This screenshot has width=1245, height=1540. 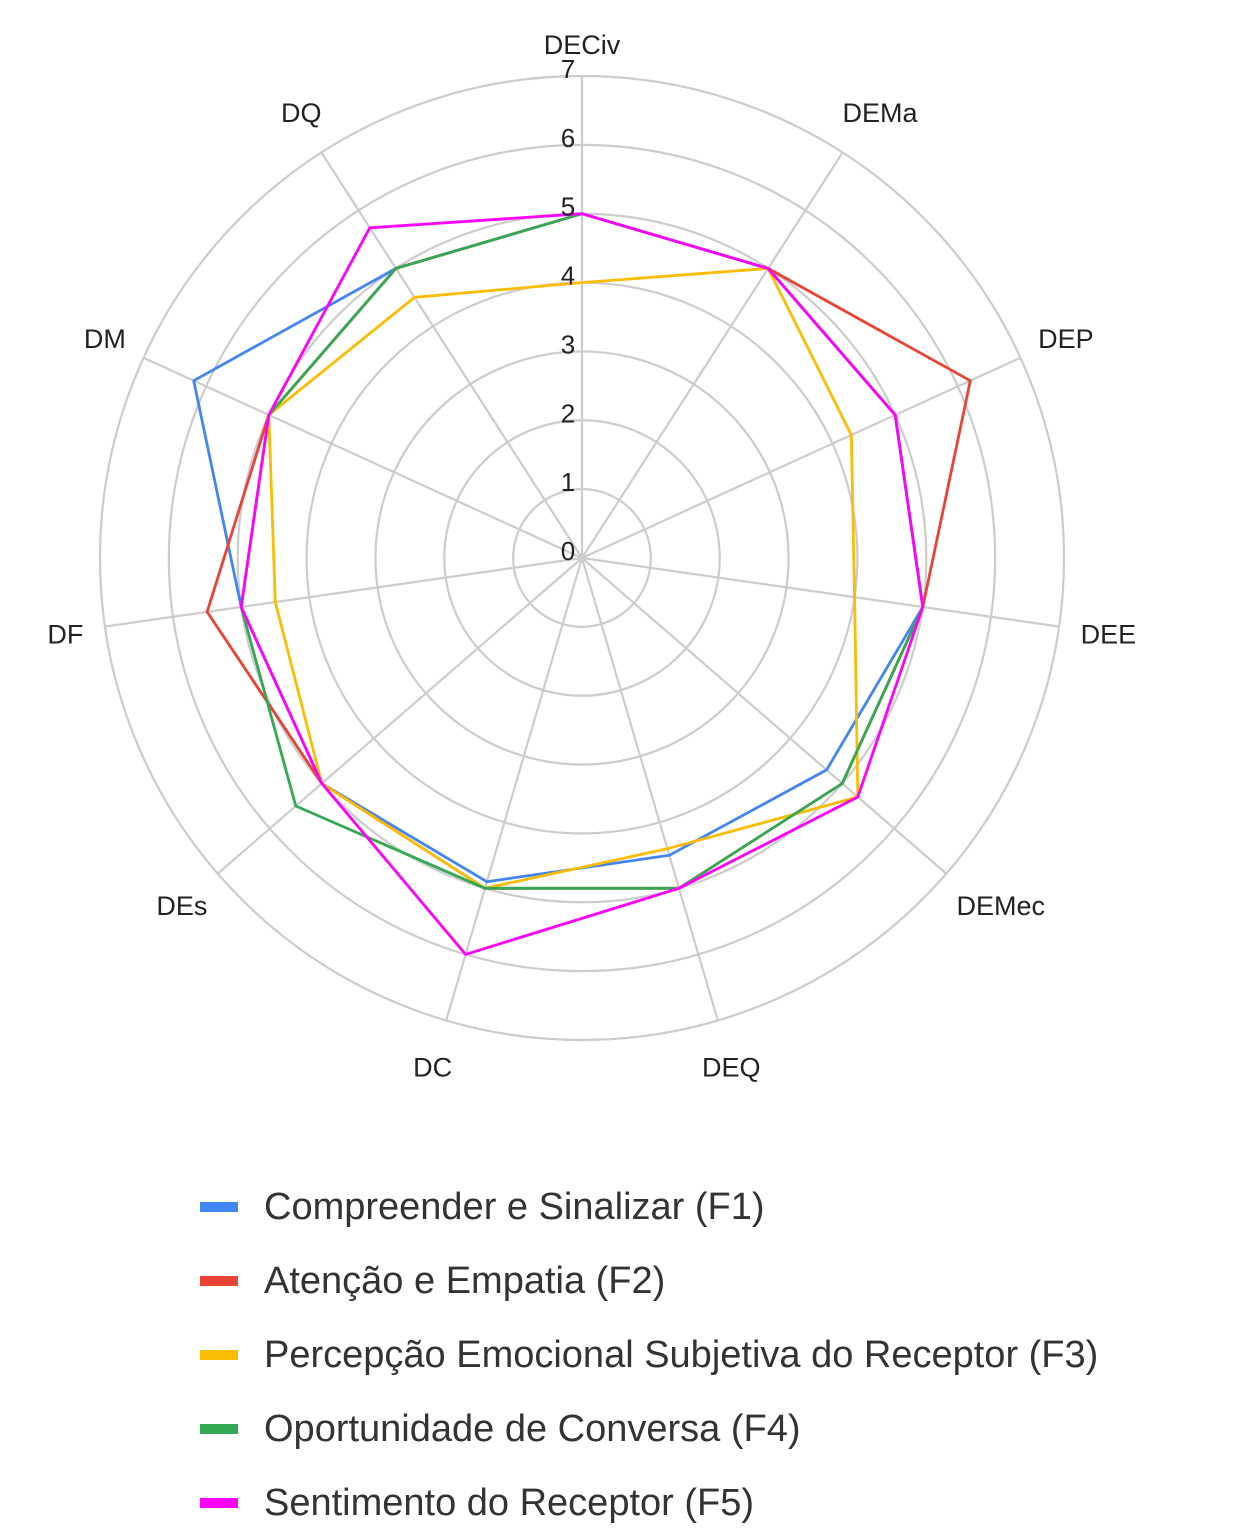 I want to click on tick-label: 4, so click(x=568, y=276).